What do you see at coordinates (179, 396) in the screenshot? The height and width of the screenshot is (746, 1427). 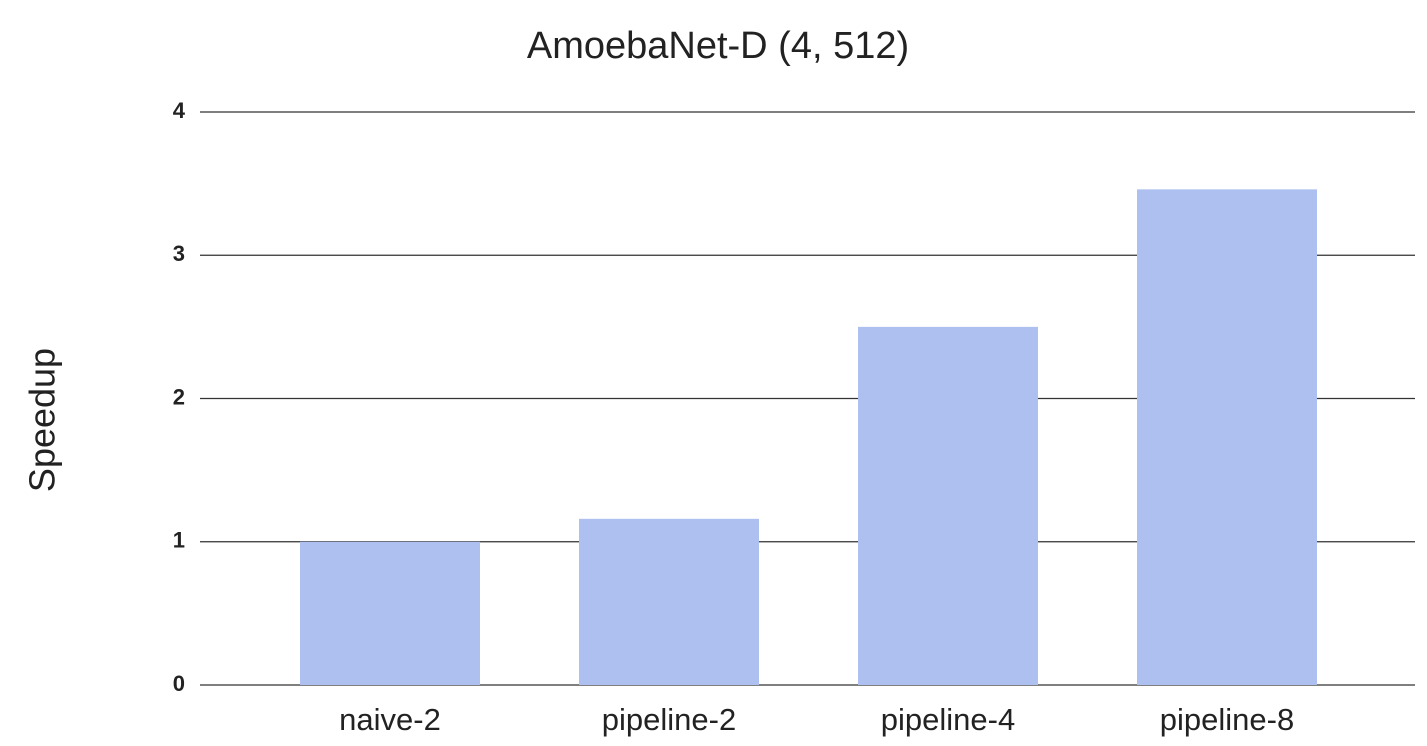 I see `y-tick-label: 2` at bounding box center [179, 396].